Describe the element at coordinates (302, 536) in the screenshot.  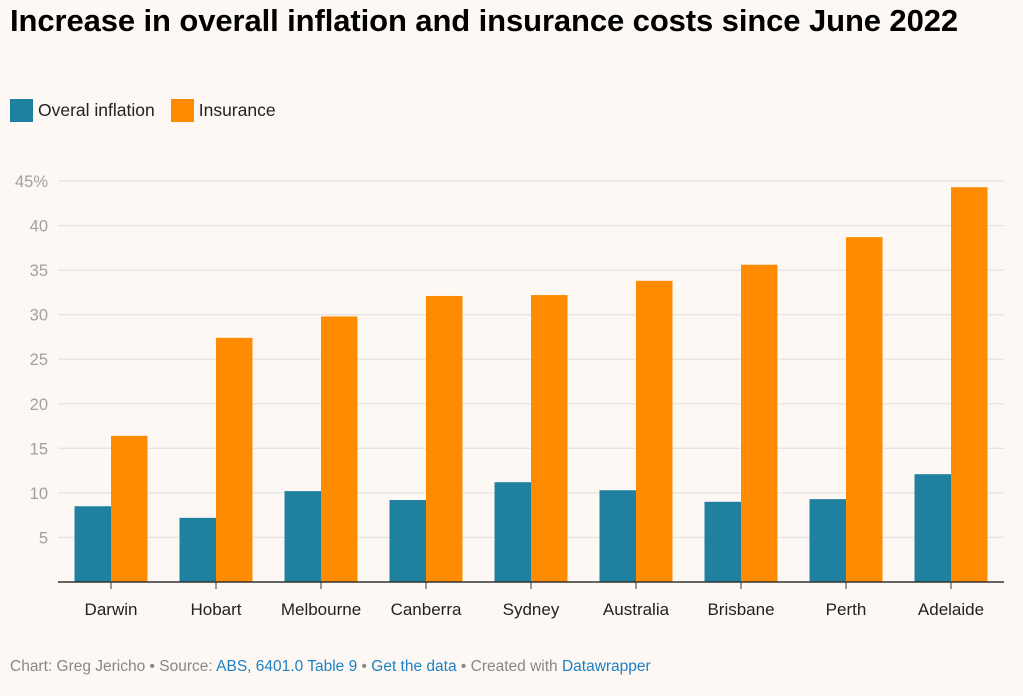
I see `bar-overall-inflation-melbourne` at that location.